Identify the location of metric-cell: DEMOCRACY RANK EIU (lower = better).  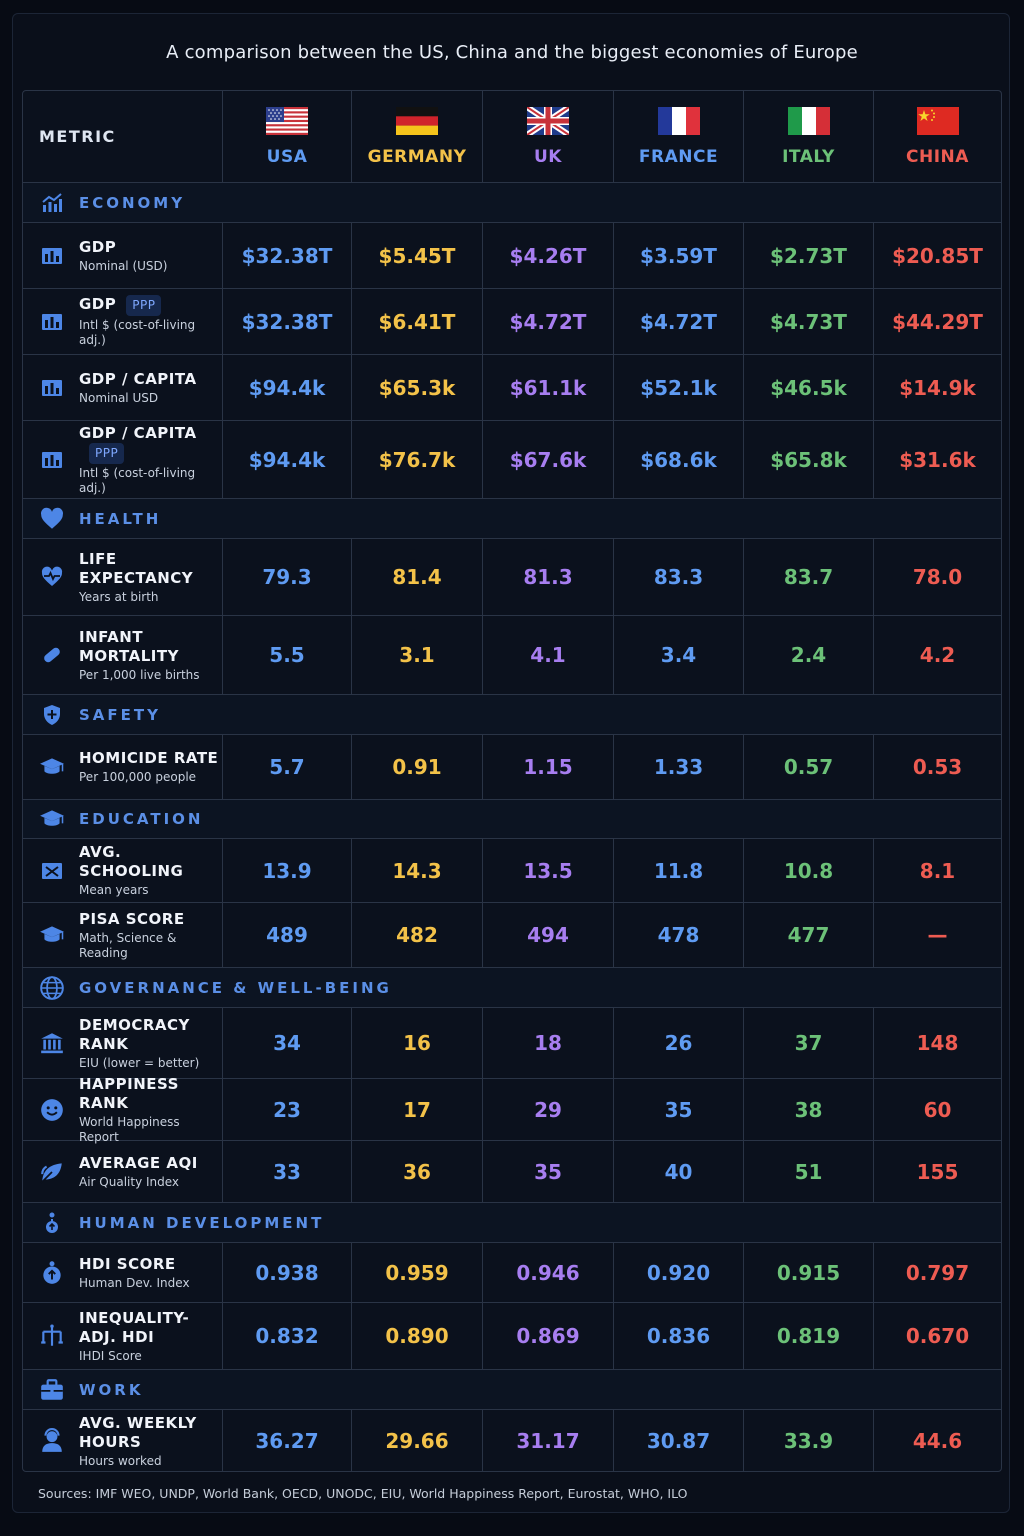
(123, 1043).